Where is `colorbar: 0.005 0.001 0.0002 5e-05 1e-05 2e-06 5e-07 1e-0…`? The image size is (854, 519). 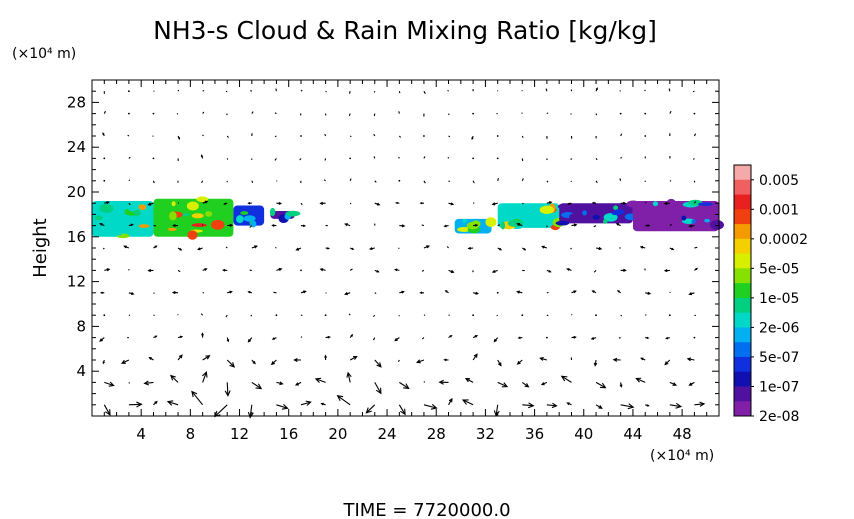 colorbar: 0.005 0.001 0.0002 5e-05 1e-05 2e-06 5e-07 1e-0… is located at coordinates (770, 294).